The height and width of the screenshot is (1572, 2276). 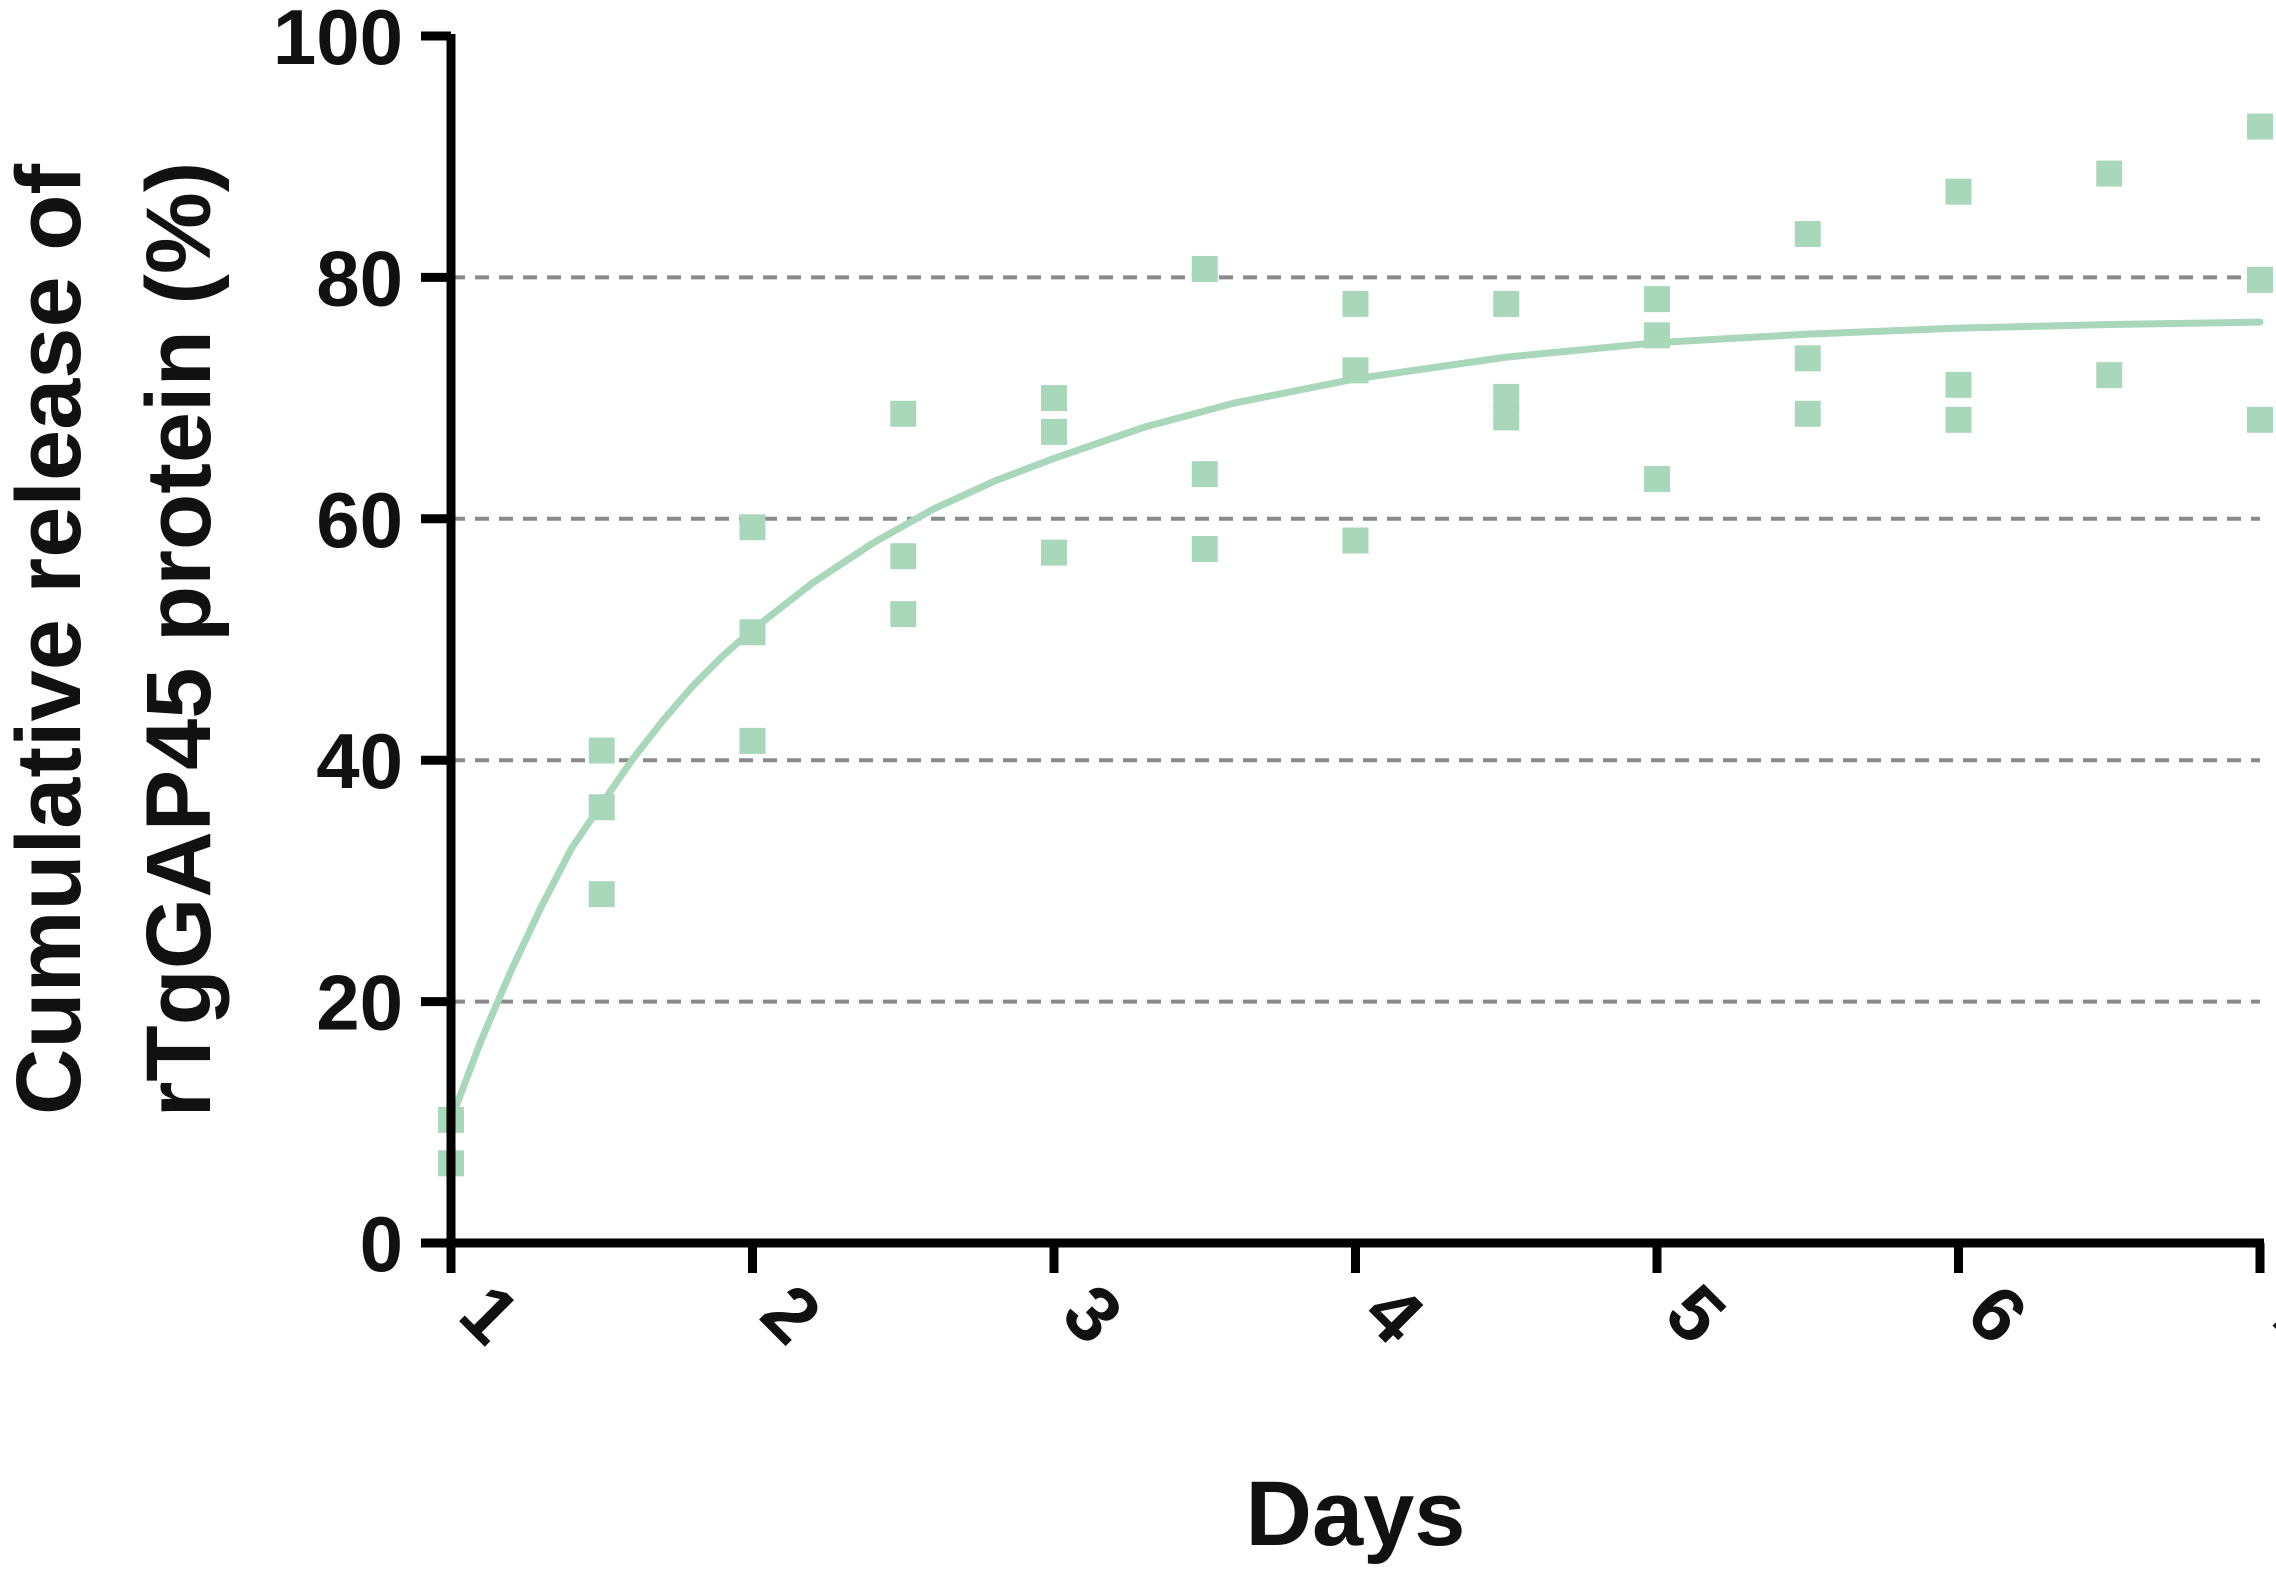 I want to click on y-tick-label: 40, so click(x=359, y=761).